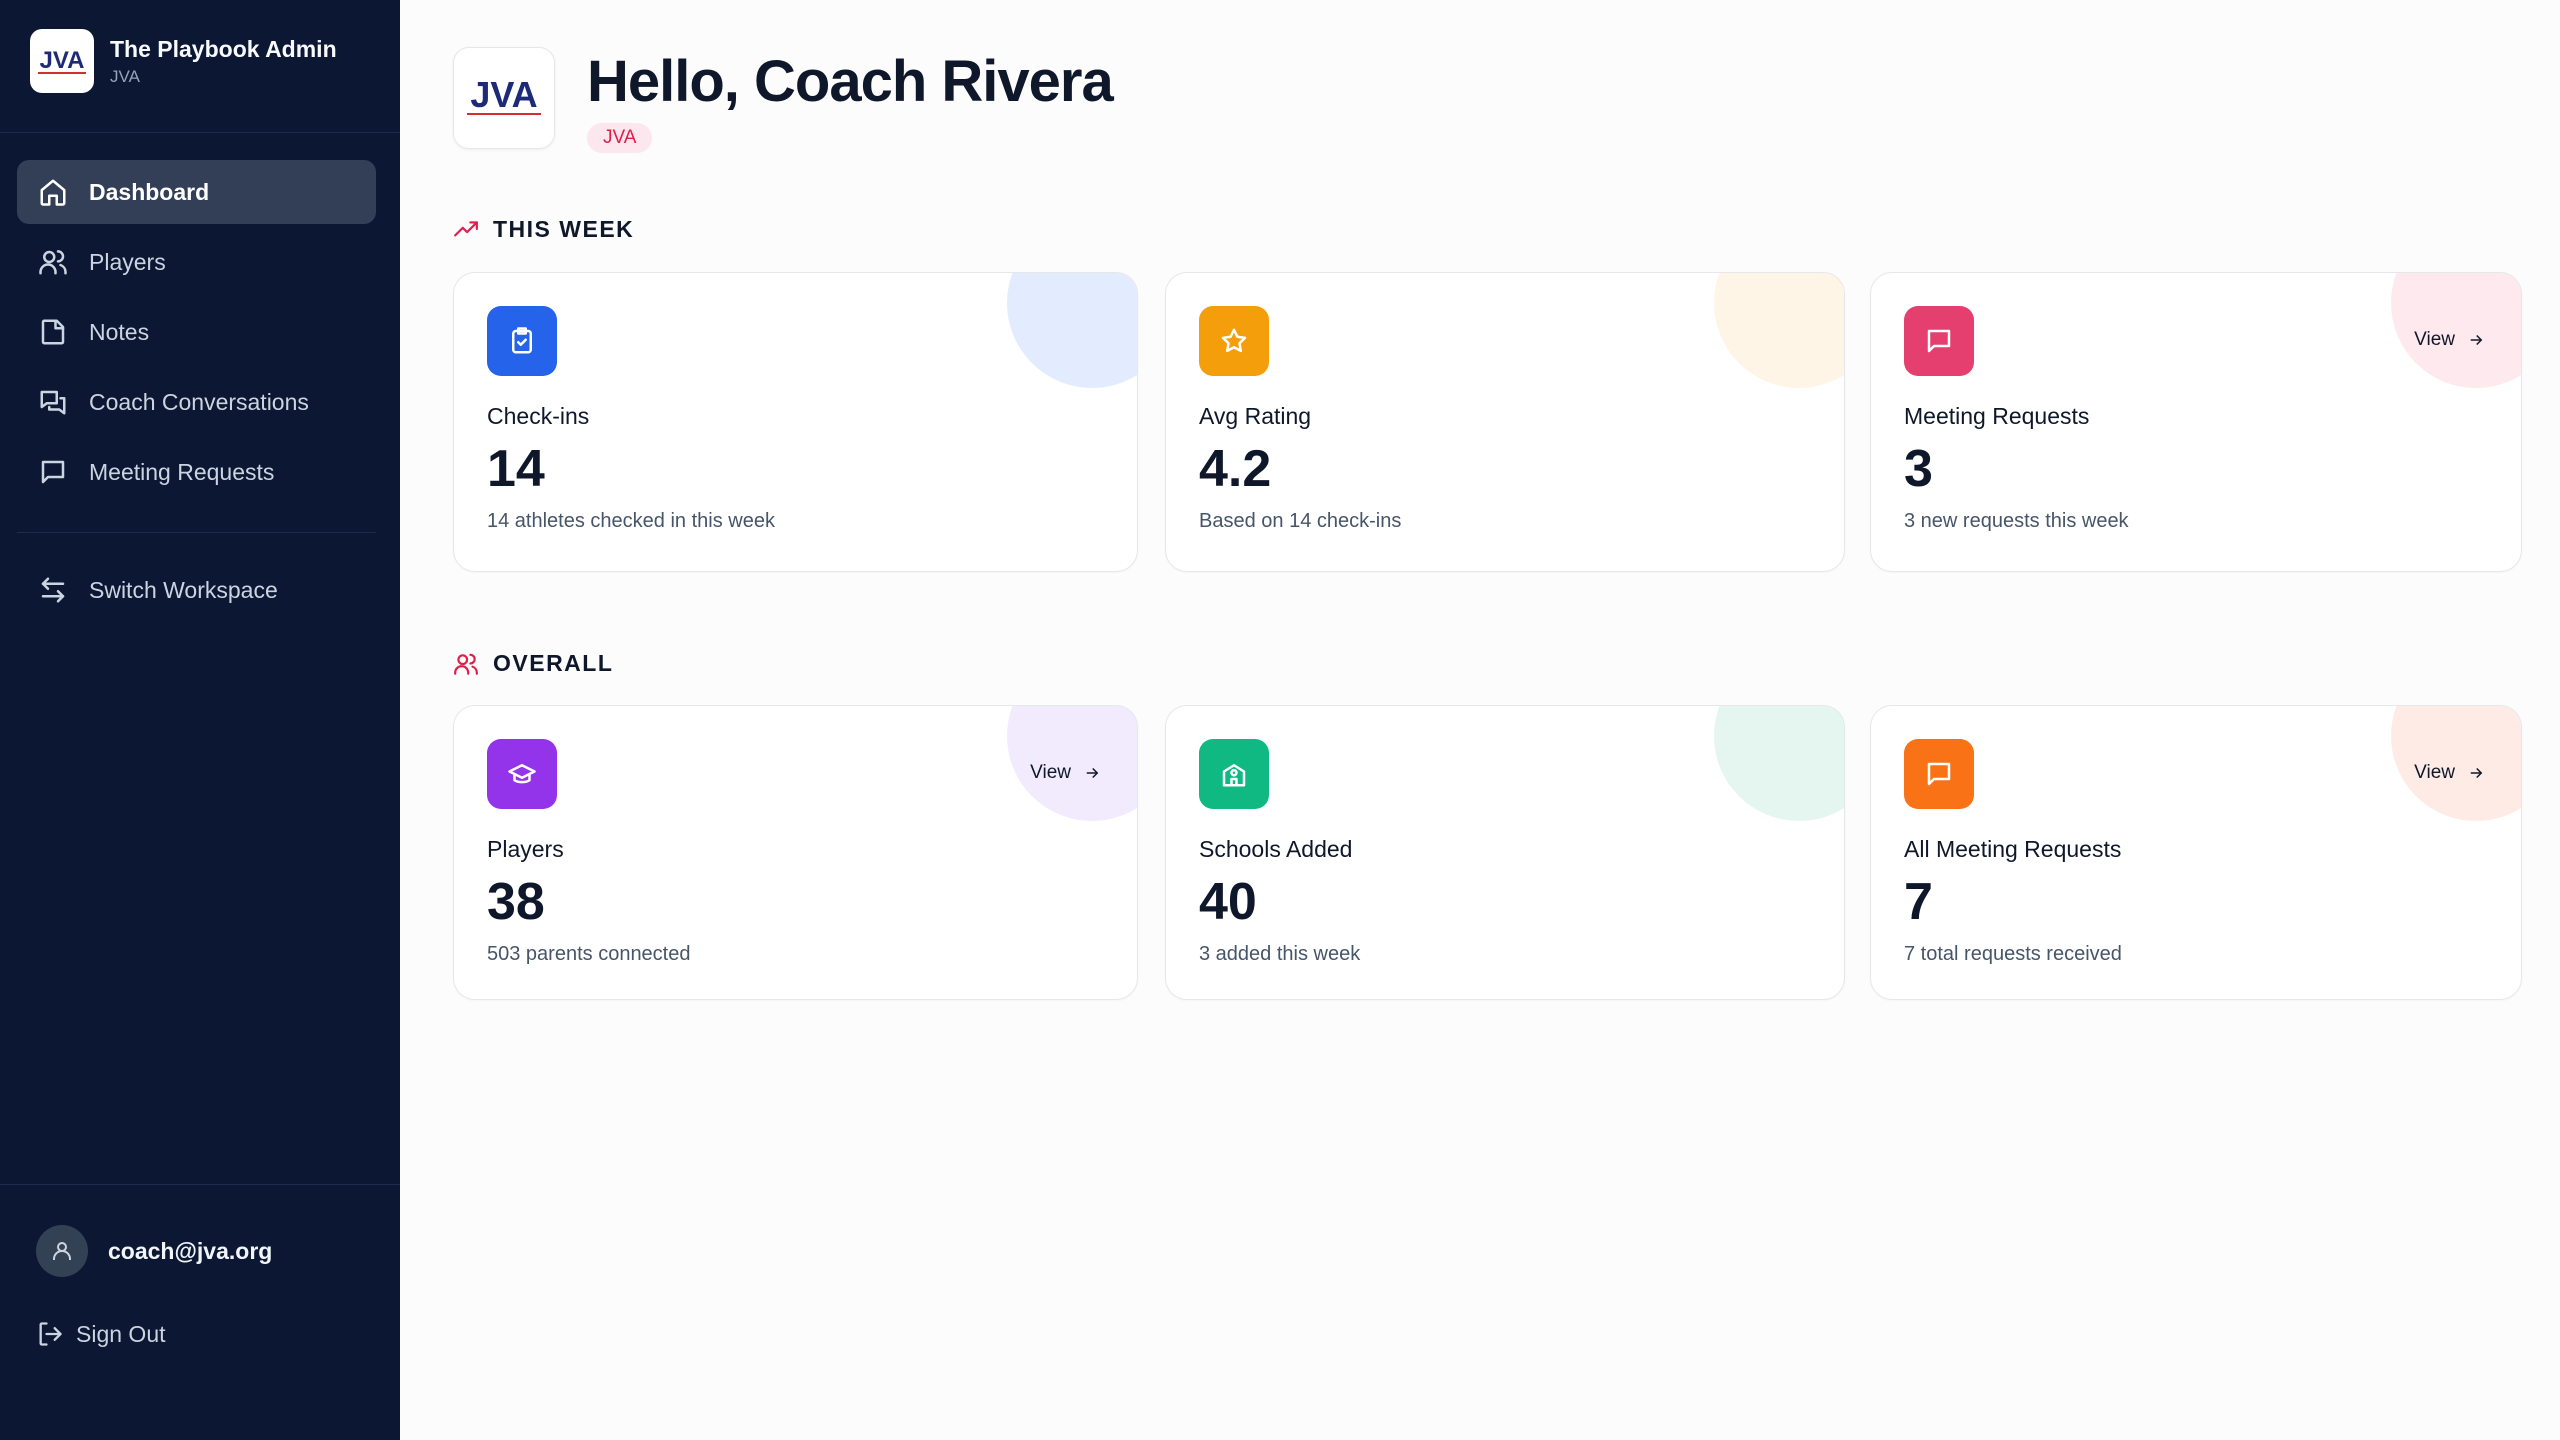  I want to click on card-description: 14 athletes checked in this week, so click(631, 521).